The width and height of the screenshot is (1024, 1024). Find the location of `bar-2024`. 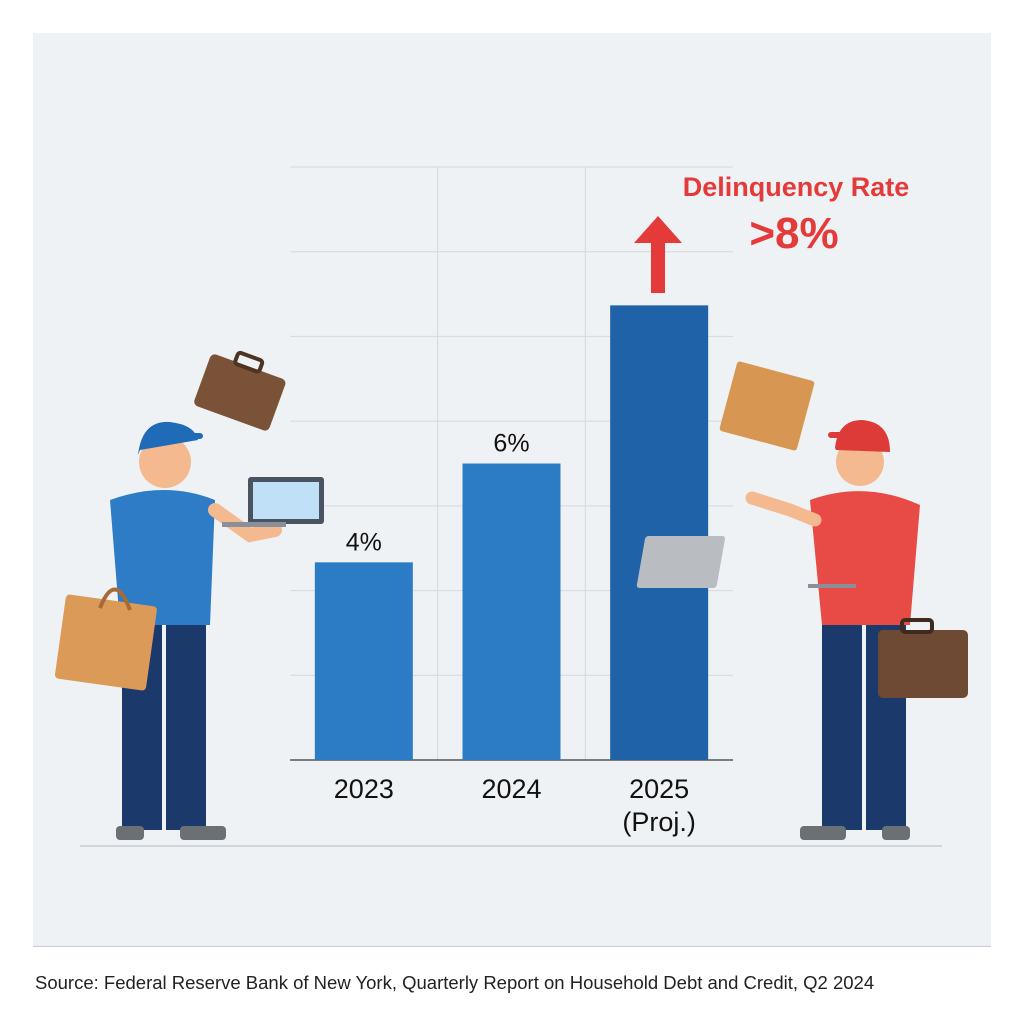

bar-2024 is located at coordinates (511, 611).